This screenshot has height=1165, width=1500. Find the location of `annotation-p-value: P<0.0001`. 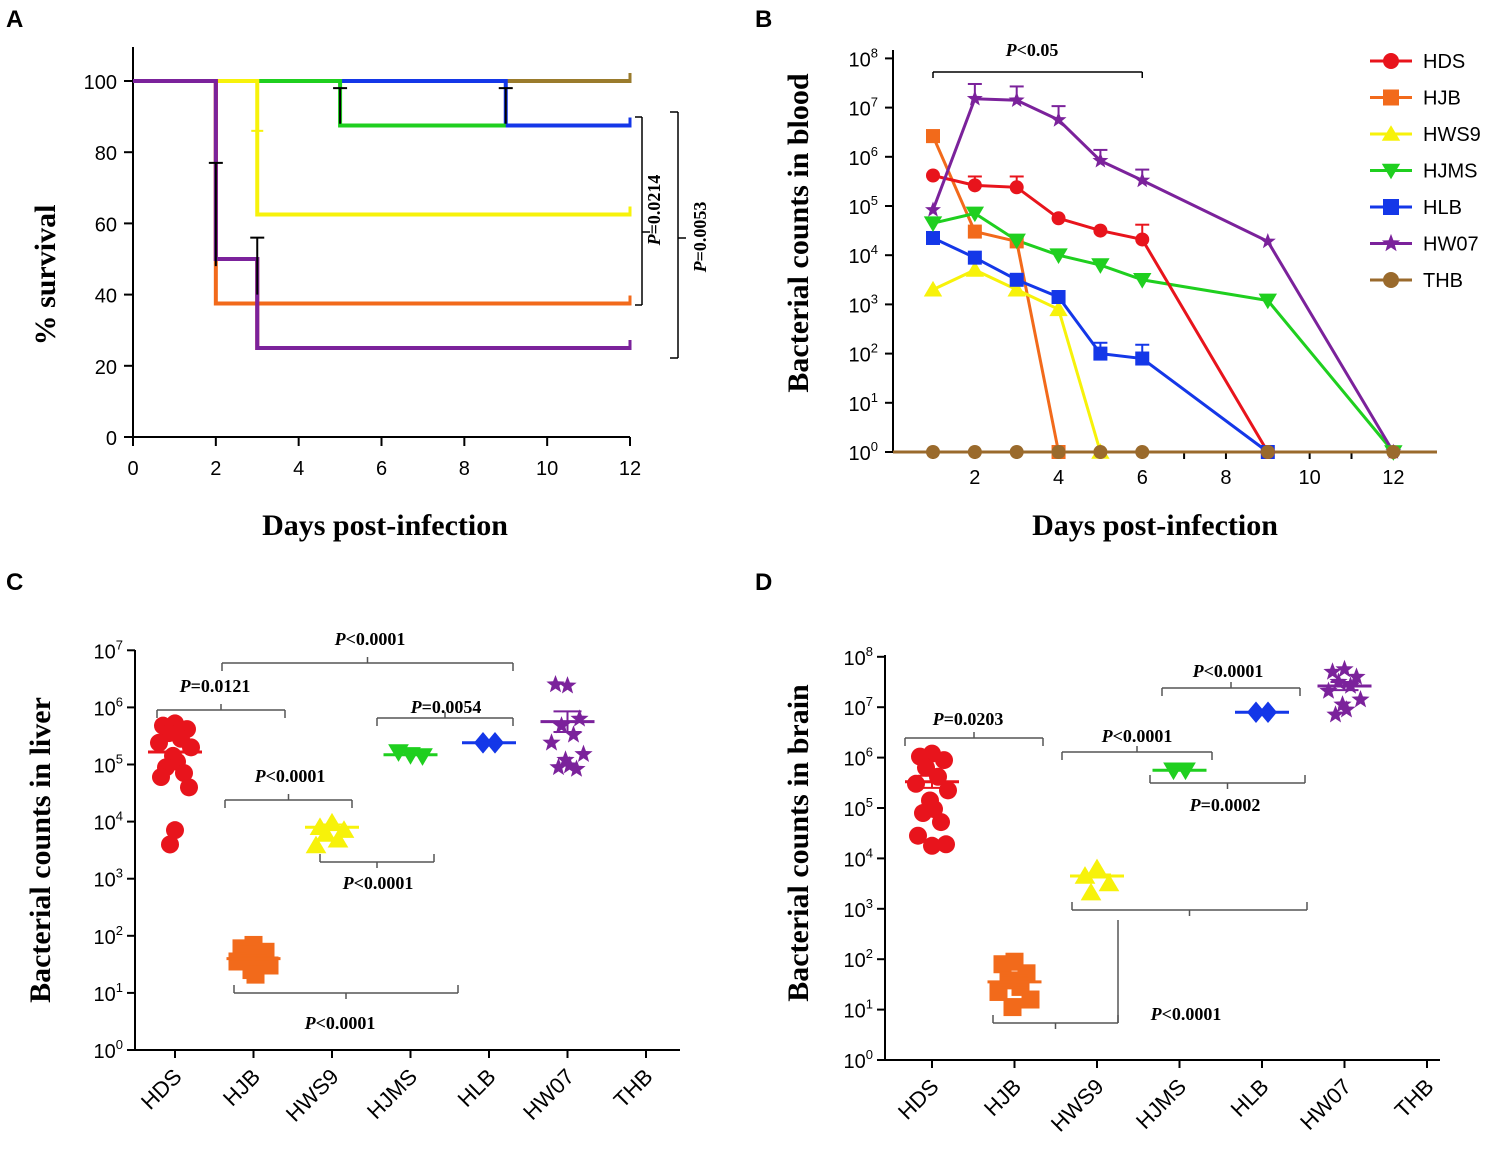

annotation-p-value: P<0.0001 is located at coordinates (340, 1023).